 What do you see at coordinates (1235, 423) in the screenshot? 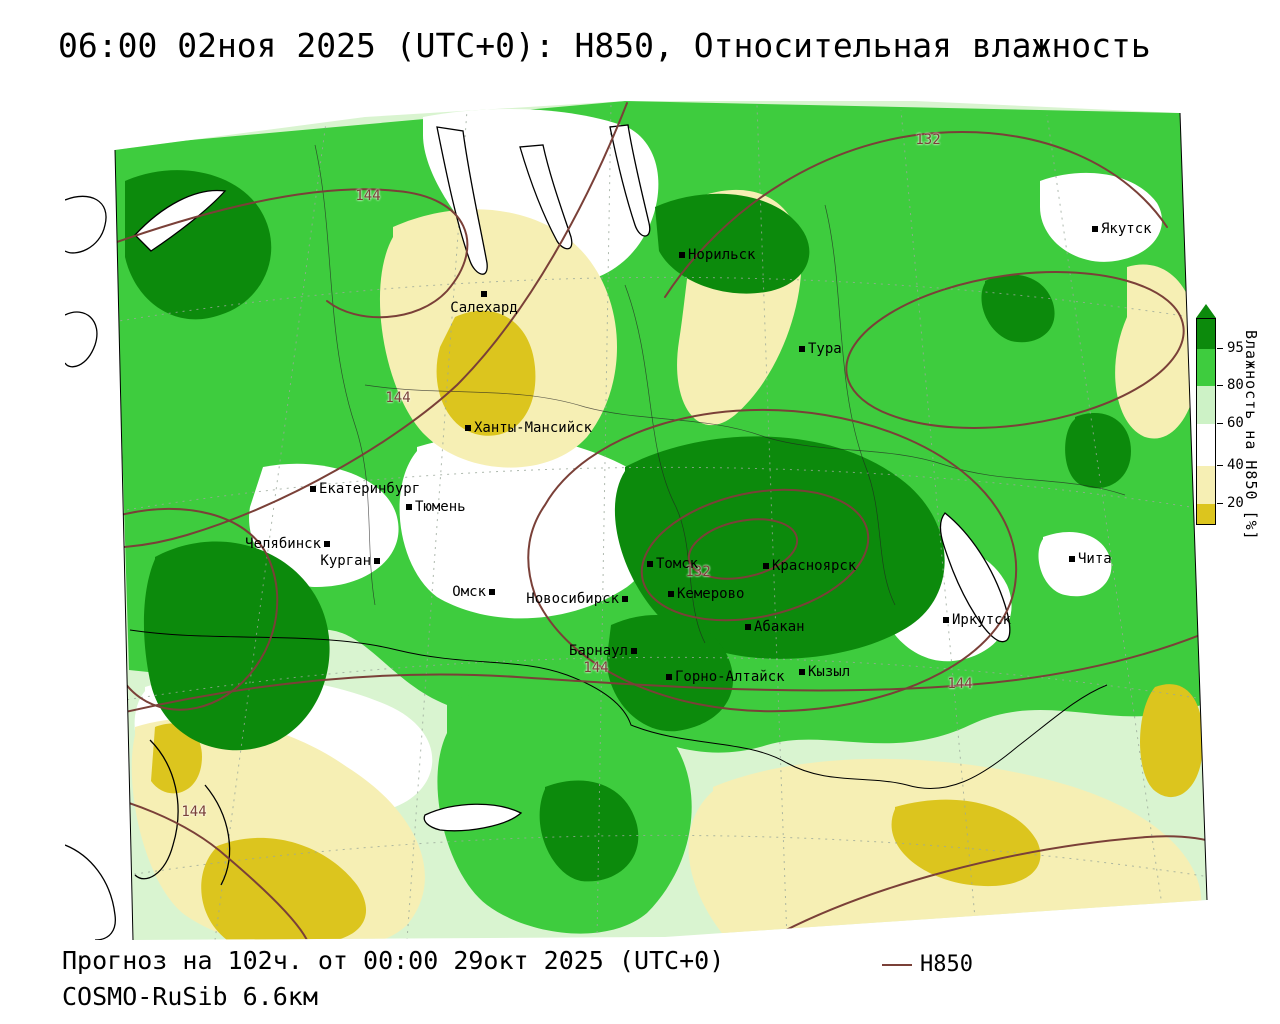
I see `colorbar-tick-label: 60` at bounding box center [1235, 423].